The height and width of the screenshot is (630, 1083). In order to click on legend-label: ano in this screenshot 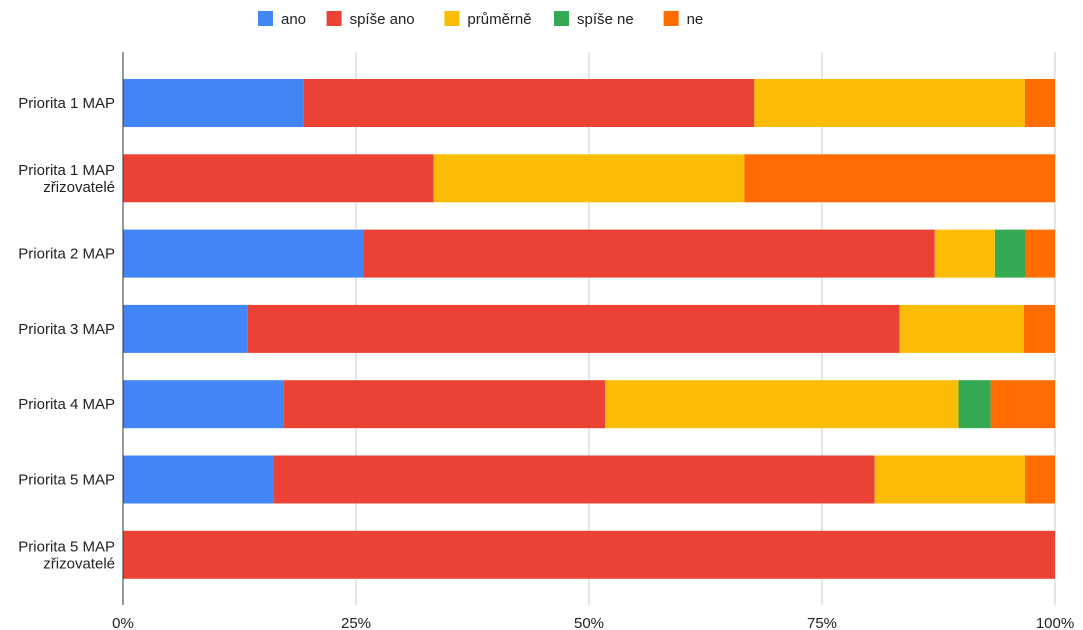, I will do `click(293, 19)`.